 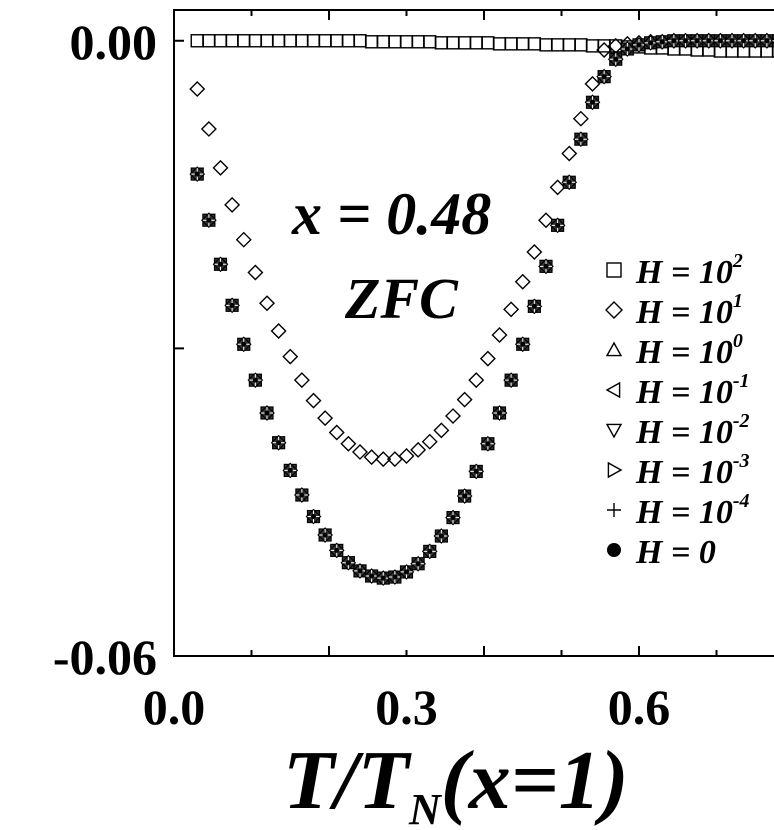 I want to click on legend-label: H = 10-2, so click(x=692, y=430).